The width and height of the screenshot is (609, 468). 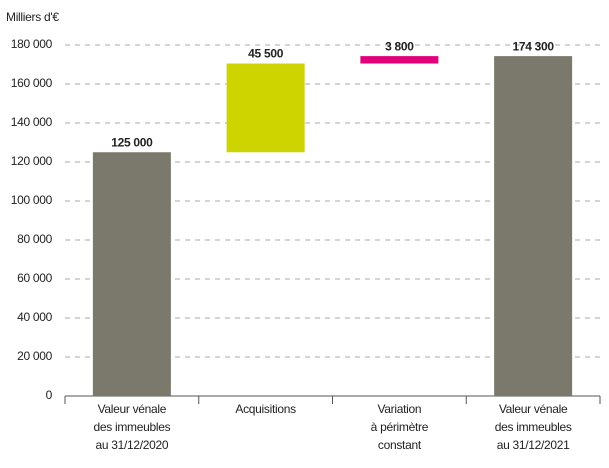 What do you see at coordinates (266, 54) in the screenshot?
I see `value-label: 45 500` at bounding box center [266, 54].